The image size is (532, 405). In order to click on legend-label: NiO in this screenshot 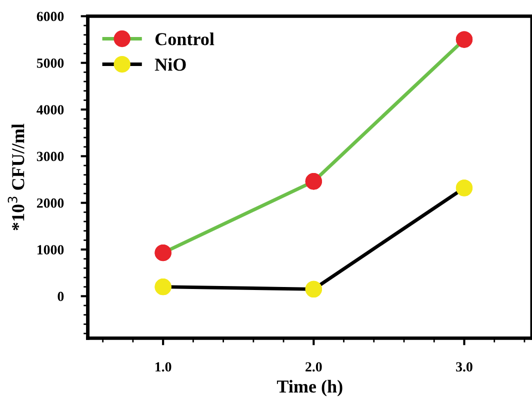, I will do `click(170, 64)`.